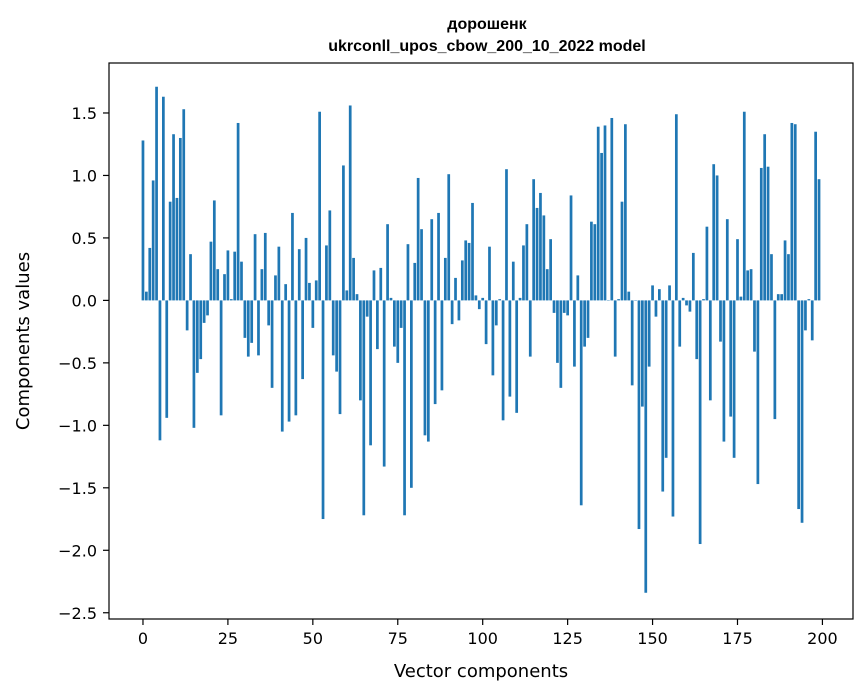 The height and width of the screenshot is (696, 867). What do you see at coordinates (84, 238) in the screenshot?
I see `y-tick-label: 0.5` at bounding box center [84, 238].